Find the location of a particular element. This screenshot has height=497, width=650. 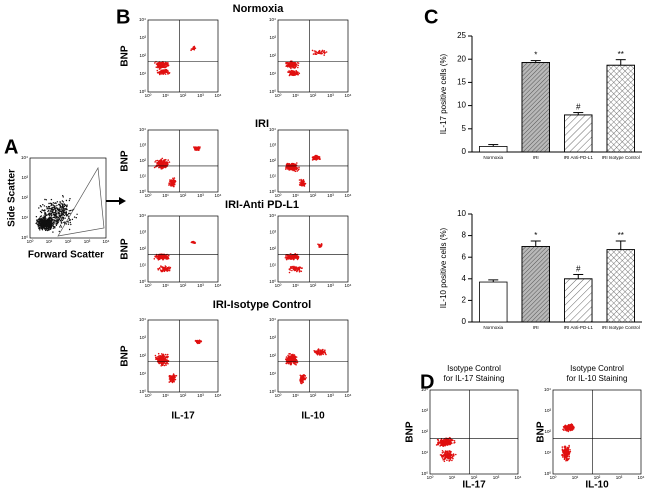

y-tick-label: 10 is located at coordinates (461, 213).